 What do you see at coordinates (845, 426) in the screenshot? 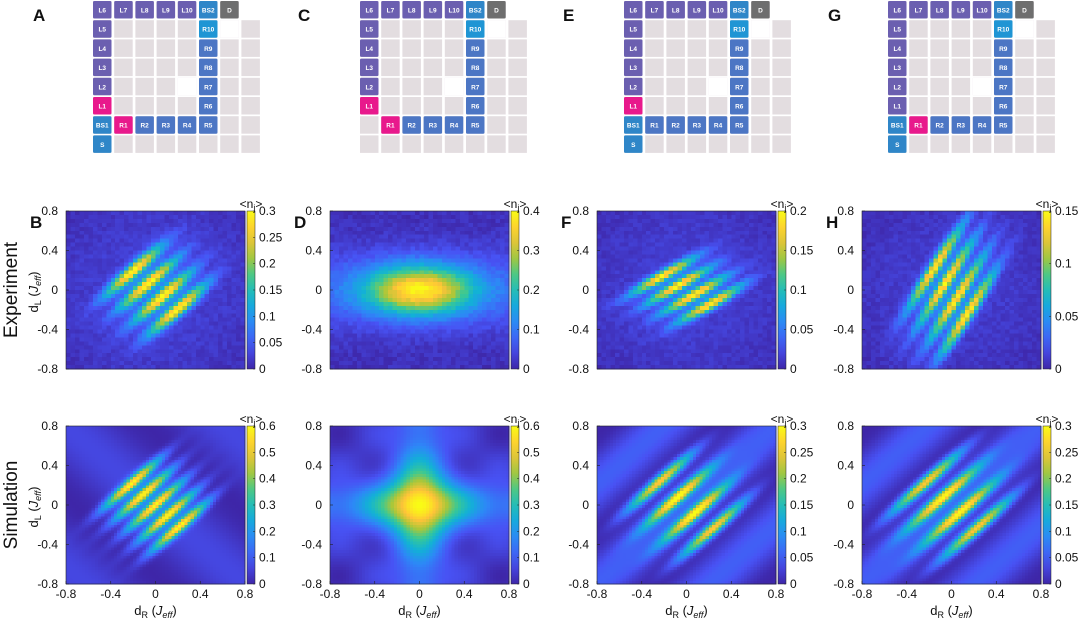
I see `y-tick-label: 0.8` at bounding box center [845, 426].